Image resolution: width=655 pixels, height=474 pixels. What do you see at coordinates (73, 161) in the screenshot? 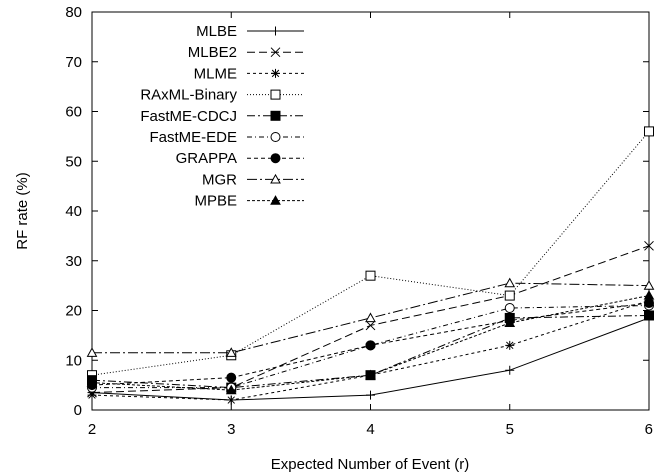
I see `y-tick-label: 50` at bounding box center [73, 161].